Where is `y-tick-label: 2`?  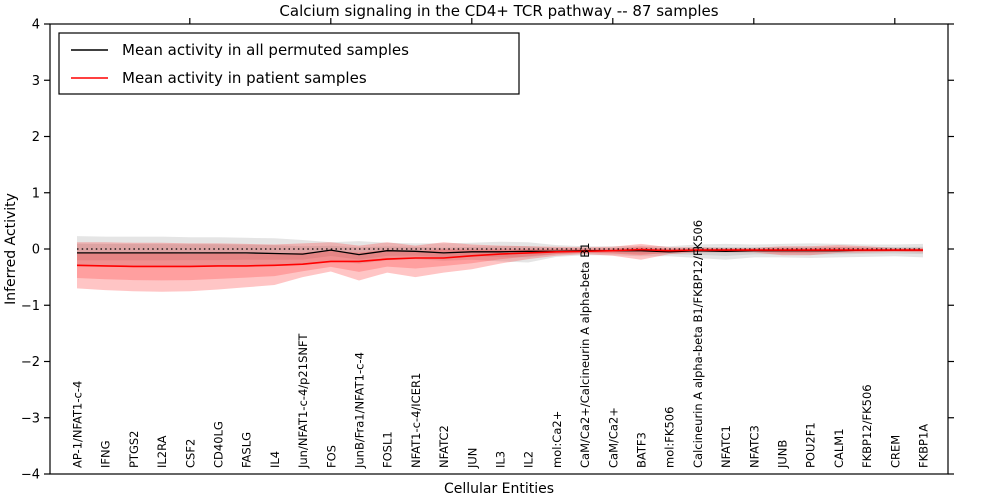 y-tick-label: 2 is located at coordinates (36, 137).